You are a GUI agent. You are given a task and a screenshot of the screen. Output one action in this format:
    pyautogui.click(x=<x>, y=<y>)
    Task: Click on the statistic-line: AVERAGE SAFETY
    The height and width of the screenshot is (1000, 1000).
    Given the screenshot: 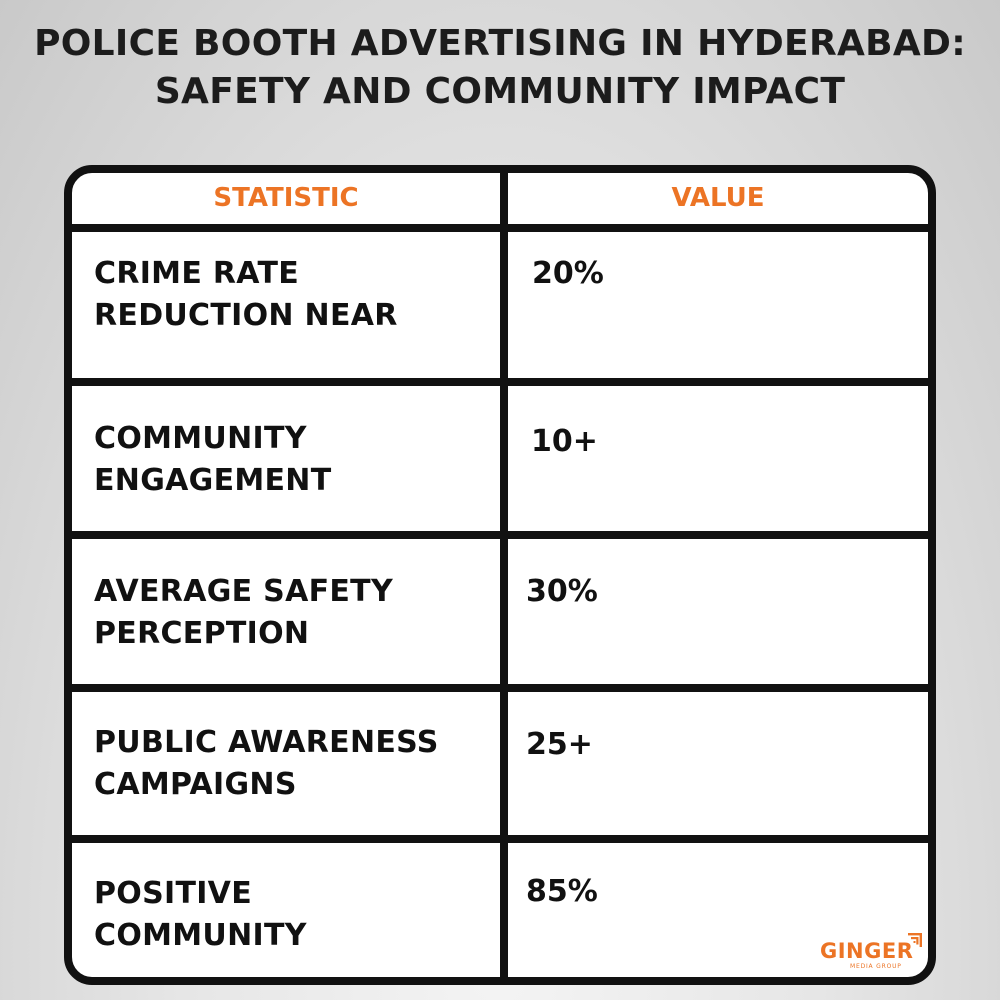 What is the action you would take?
    pyautogui.click(x=243, y=591)
    